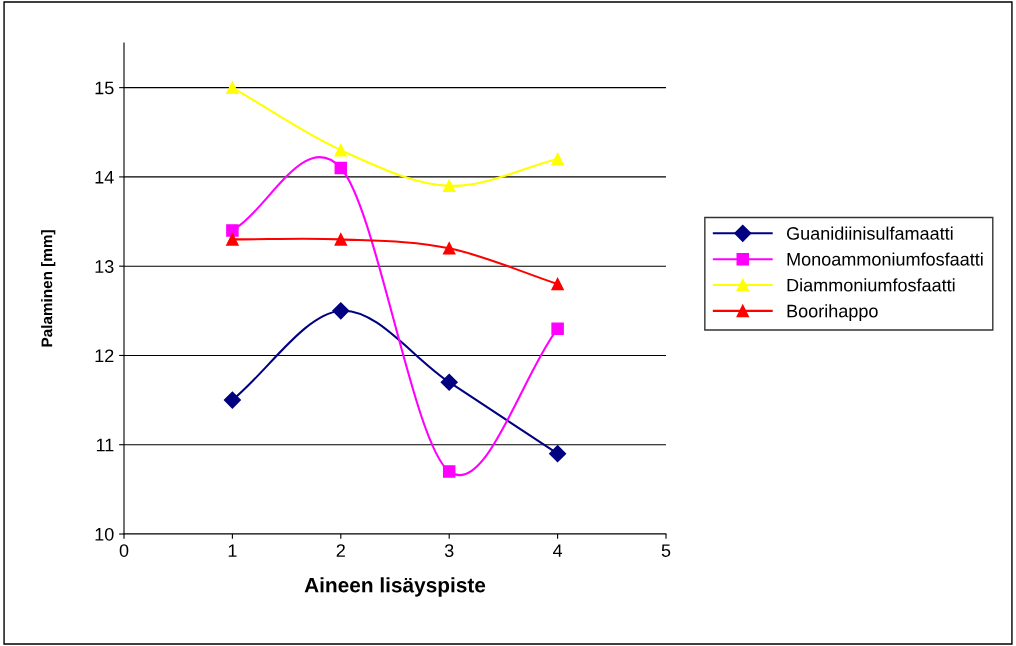  What do you see at coordinates (871, 285) in the screenshot?
I see `legend-label: Diammoniumfosfaatti` at bounding box center [871, 285].